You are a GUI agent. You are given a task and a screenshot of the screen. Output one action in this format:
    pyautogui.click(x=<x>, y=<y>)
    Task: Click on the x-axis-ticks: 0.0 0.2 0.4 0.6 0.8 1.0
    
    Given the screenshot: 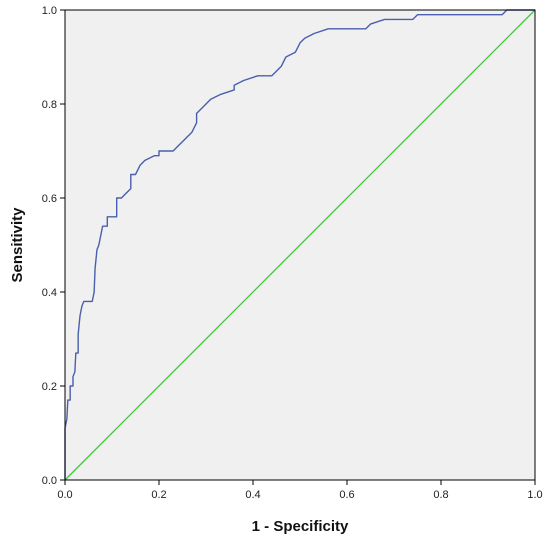 What is the action you would take?
    pyautogui.click(x=300, y=490)
    